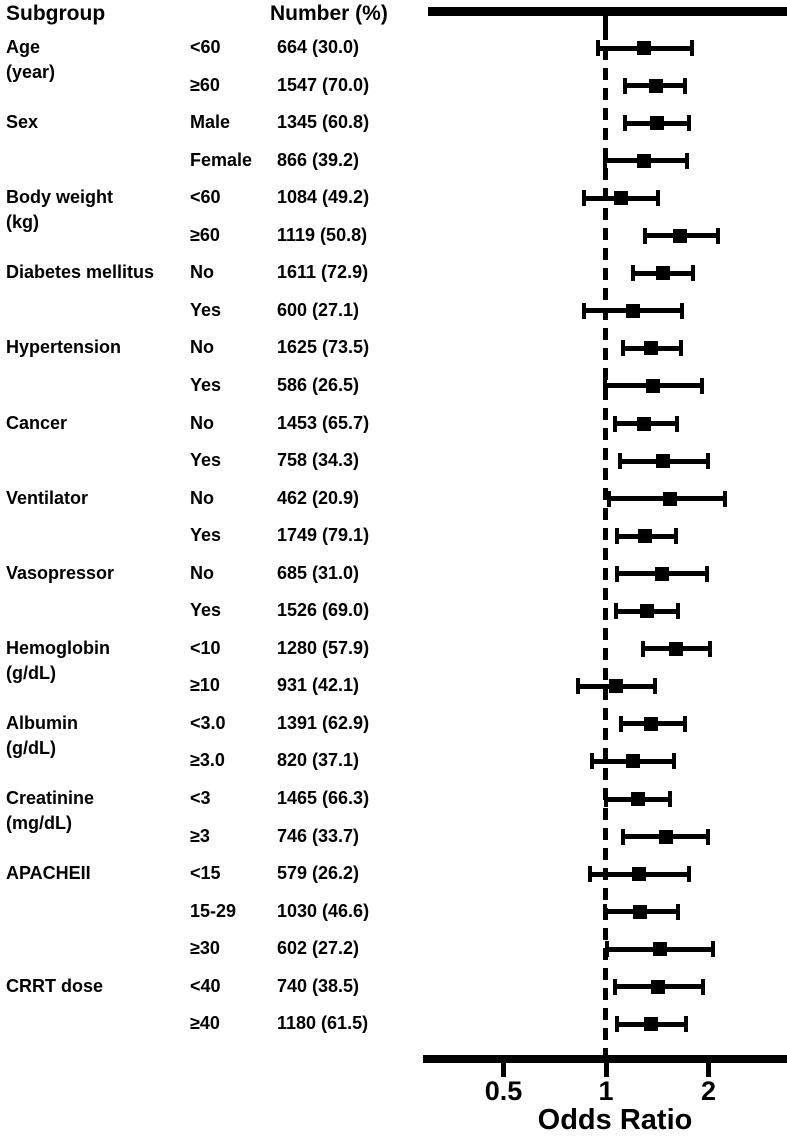 The width and height of the screenshot is (787, 1142). Describe the element at coordinates (31, 747) in the screenshot. I see `row-subgroup-label-line: (g/dL)` at that location.